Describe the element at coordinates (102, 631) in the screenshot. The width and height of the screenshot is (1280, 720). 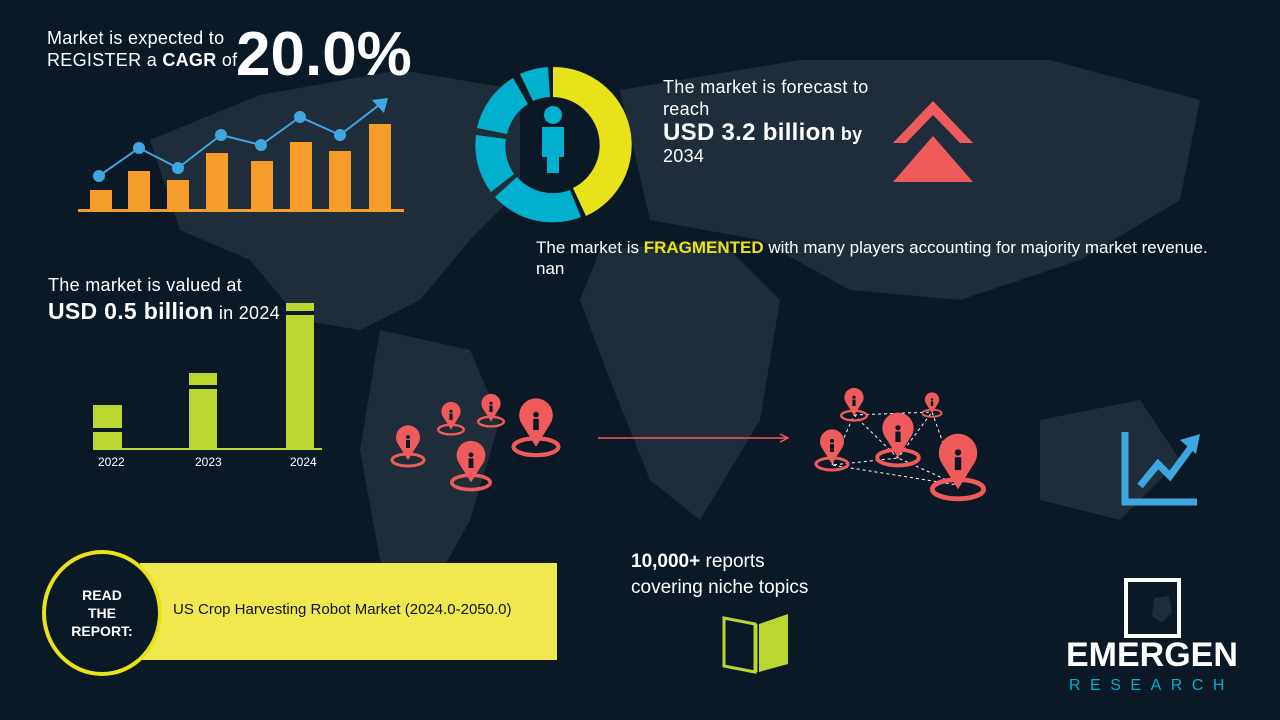
I see `read-label: REPORT:` at that location.